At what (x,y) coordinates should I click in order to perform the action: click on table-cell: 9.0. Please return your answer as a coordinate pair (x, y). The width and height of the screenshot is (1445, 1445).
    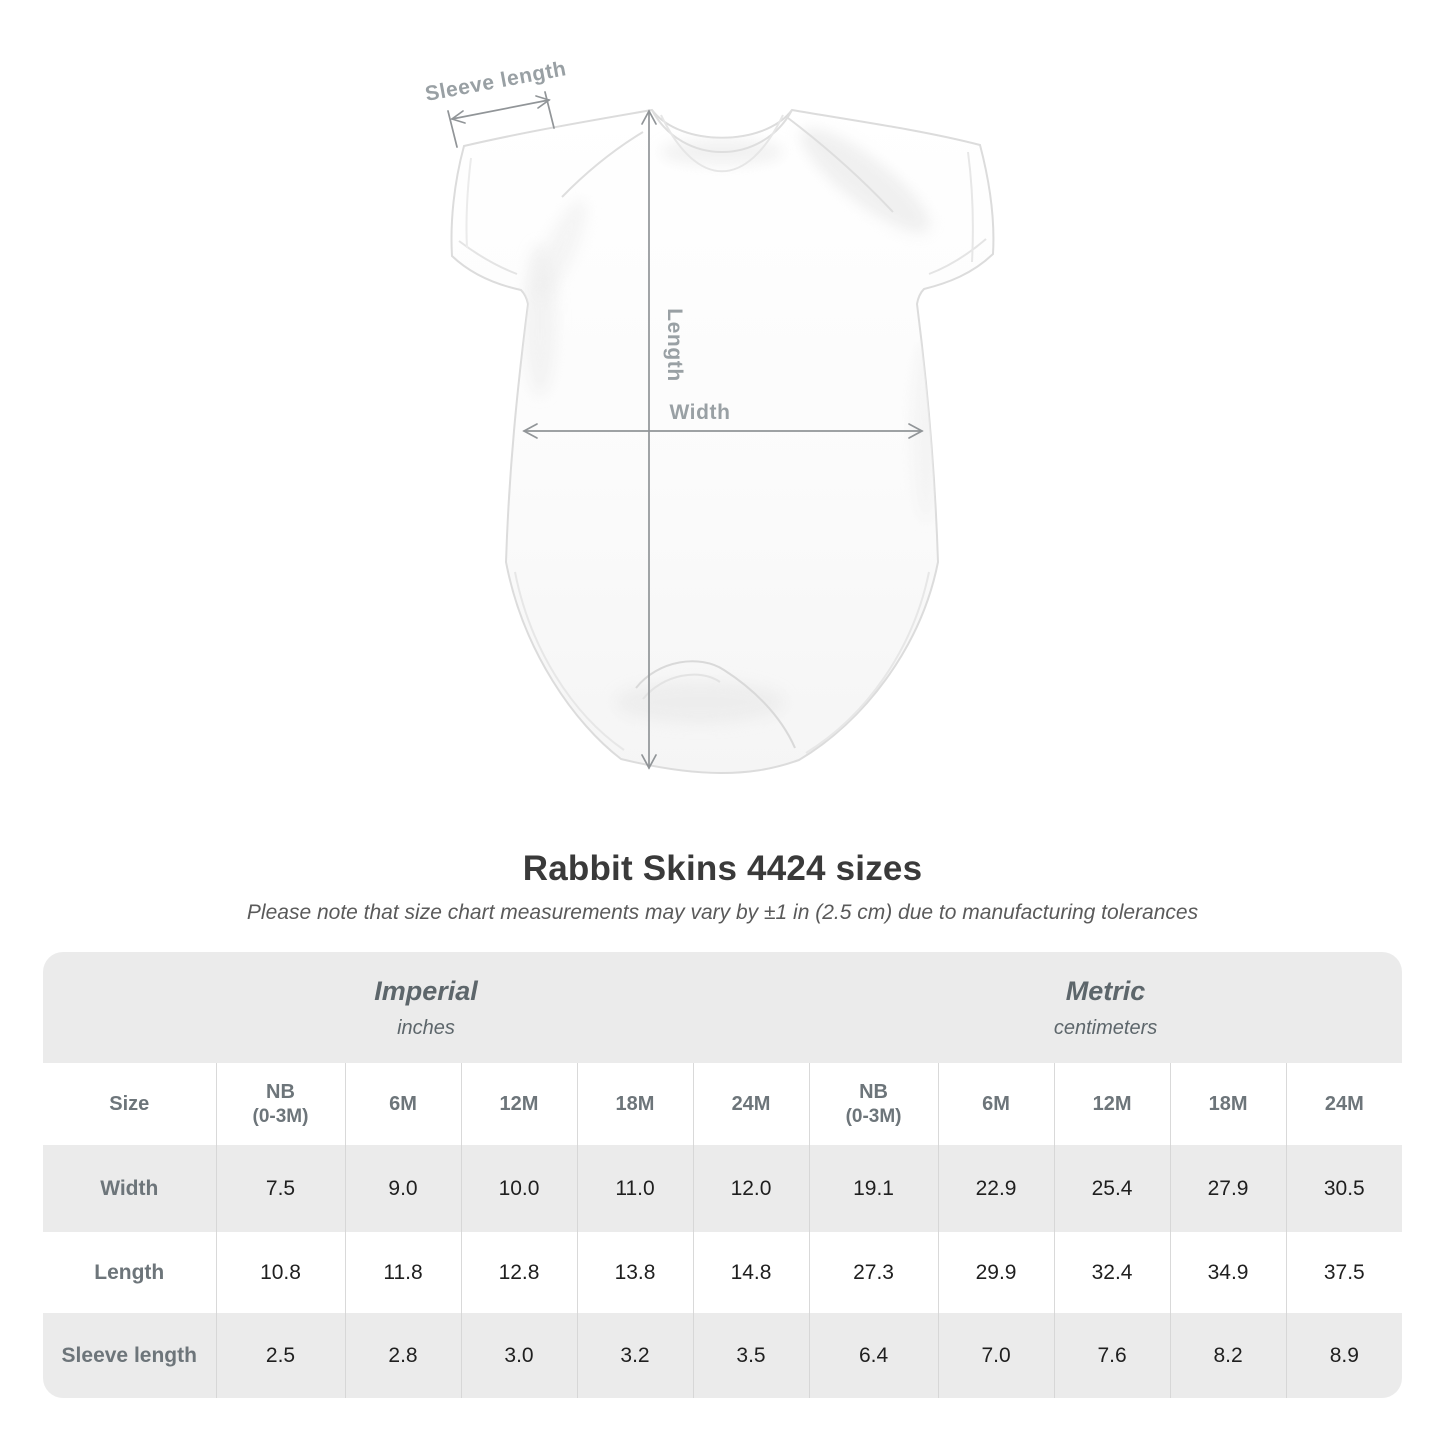
    Looking at the image, I should click on (402, 1188).